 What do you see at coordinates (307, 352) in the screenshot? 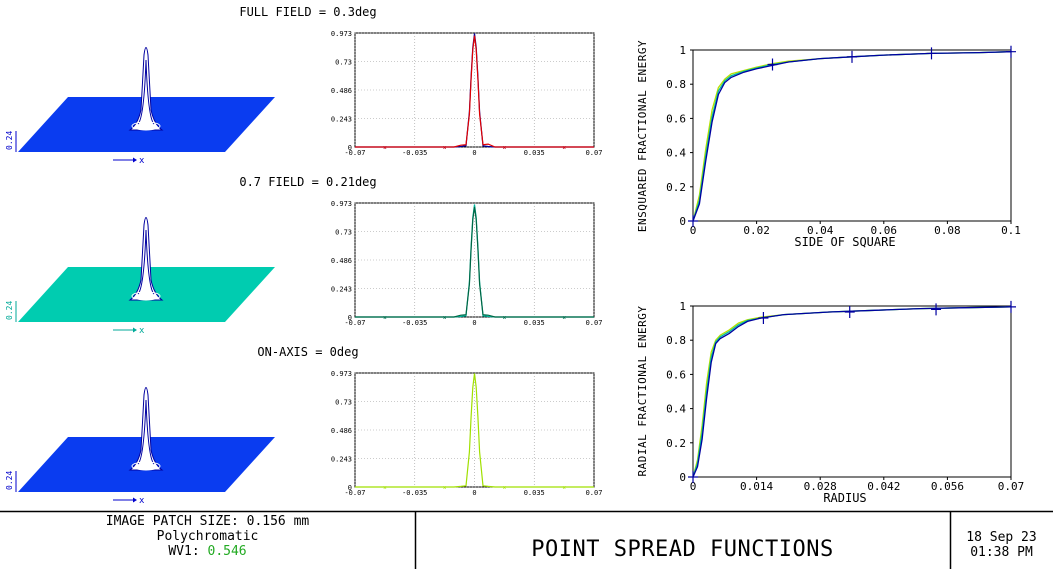
I see `field-label: ON-AXIS = 0deg` at bounding box center [307, 352].